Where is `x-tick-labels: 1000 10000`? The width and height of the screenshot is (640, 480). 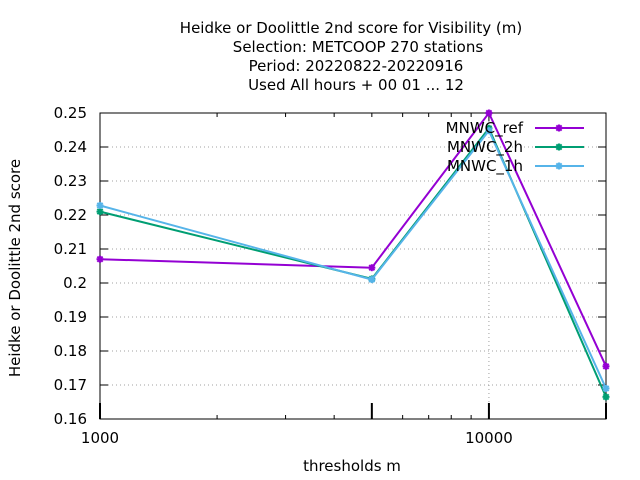
x-tick-labels: 1000 10000 is located at coordinates (297, 438).